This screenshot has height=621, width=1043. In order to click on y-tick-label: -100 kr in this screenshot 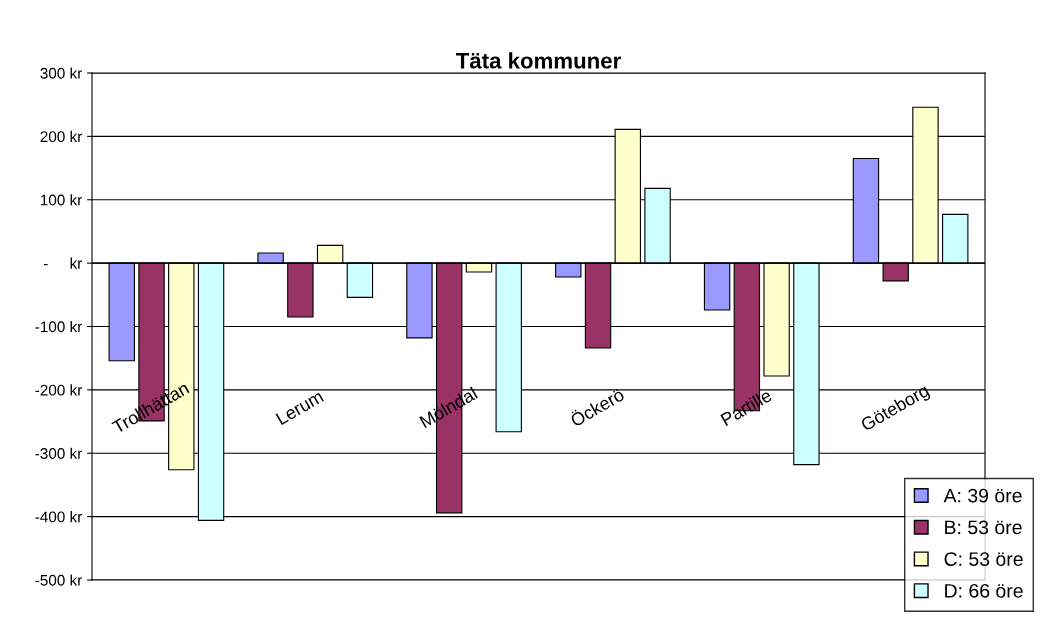, I will do `click(59, 326)`.